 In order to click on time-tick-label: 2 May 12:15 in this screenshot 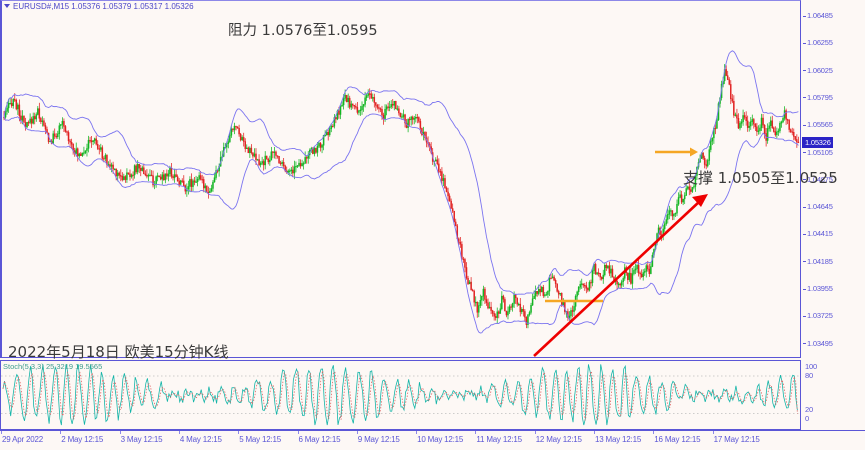, I will do `click(82, 439)`.